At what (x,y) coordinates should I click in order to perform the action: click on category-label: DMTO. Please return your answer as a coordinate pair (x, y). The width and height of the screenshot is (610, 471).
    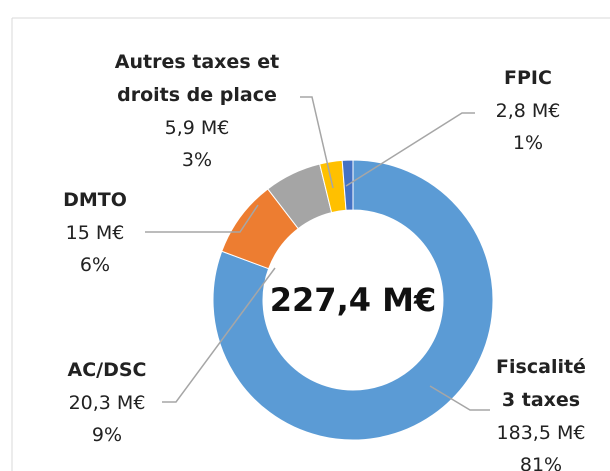
    Looking at the image, I should click on (95, 200).